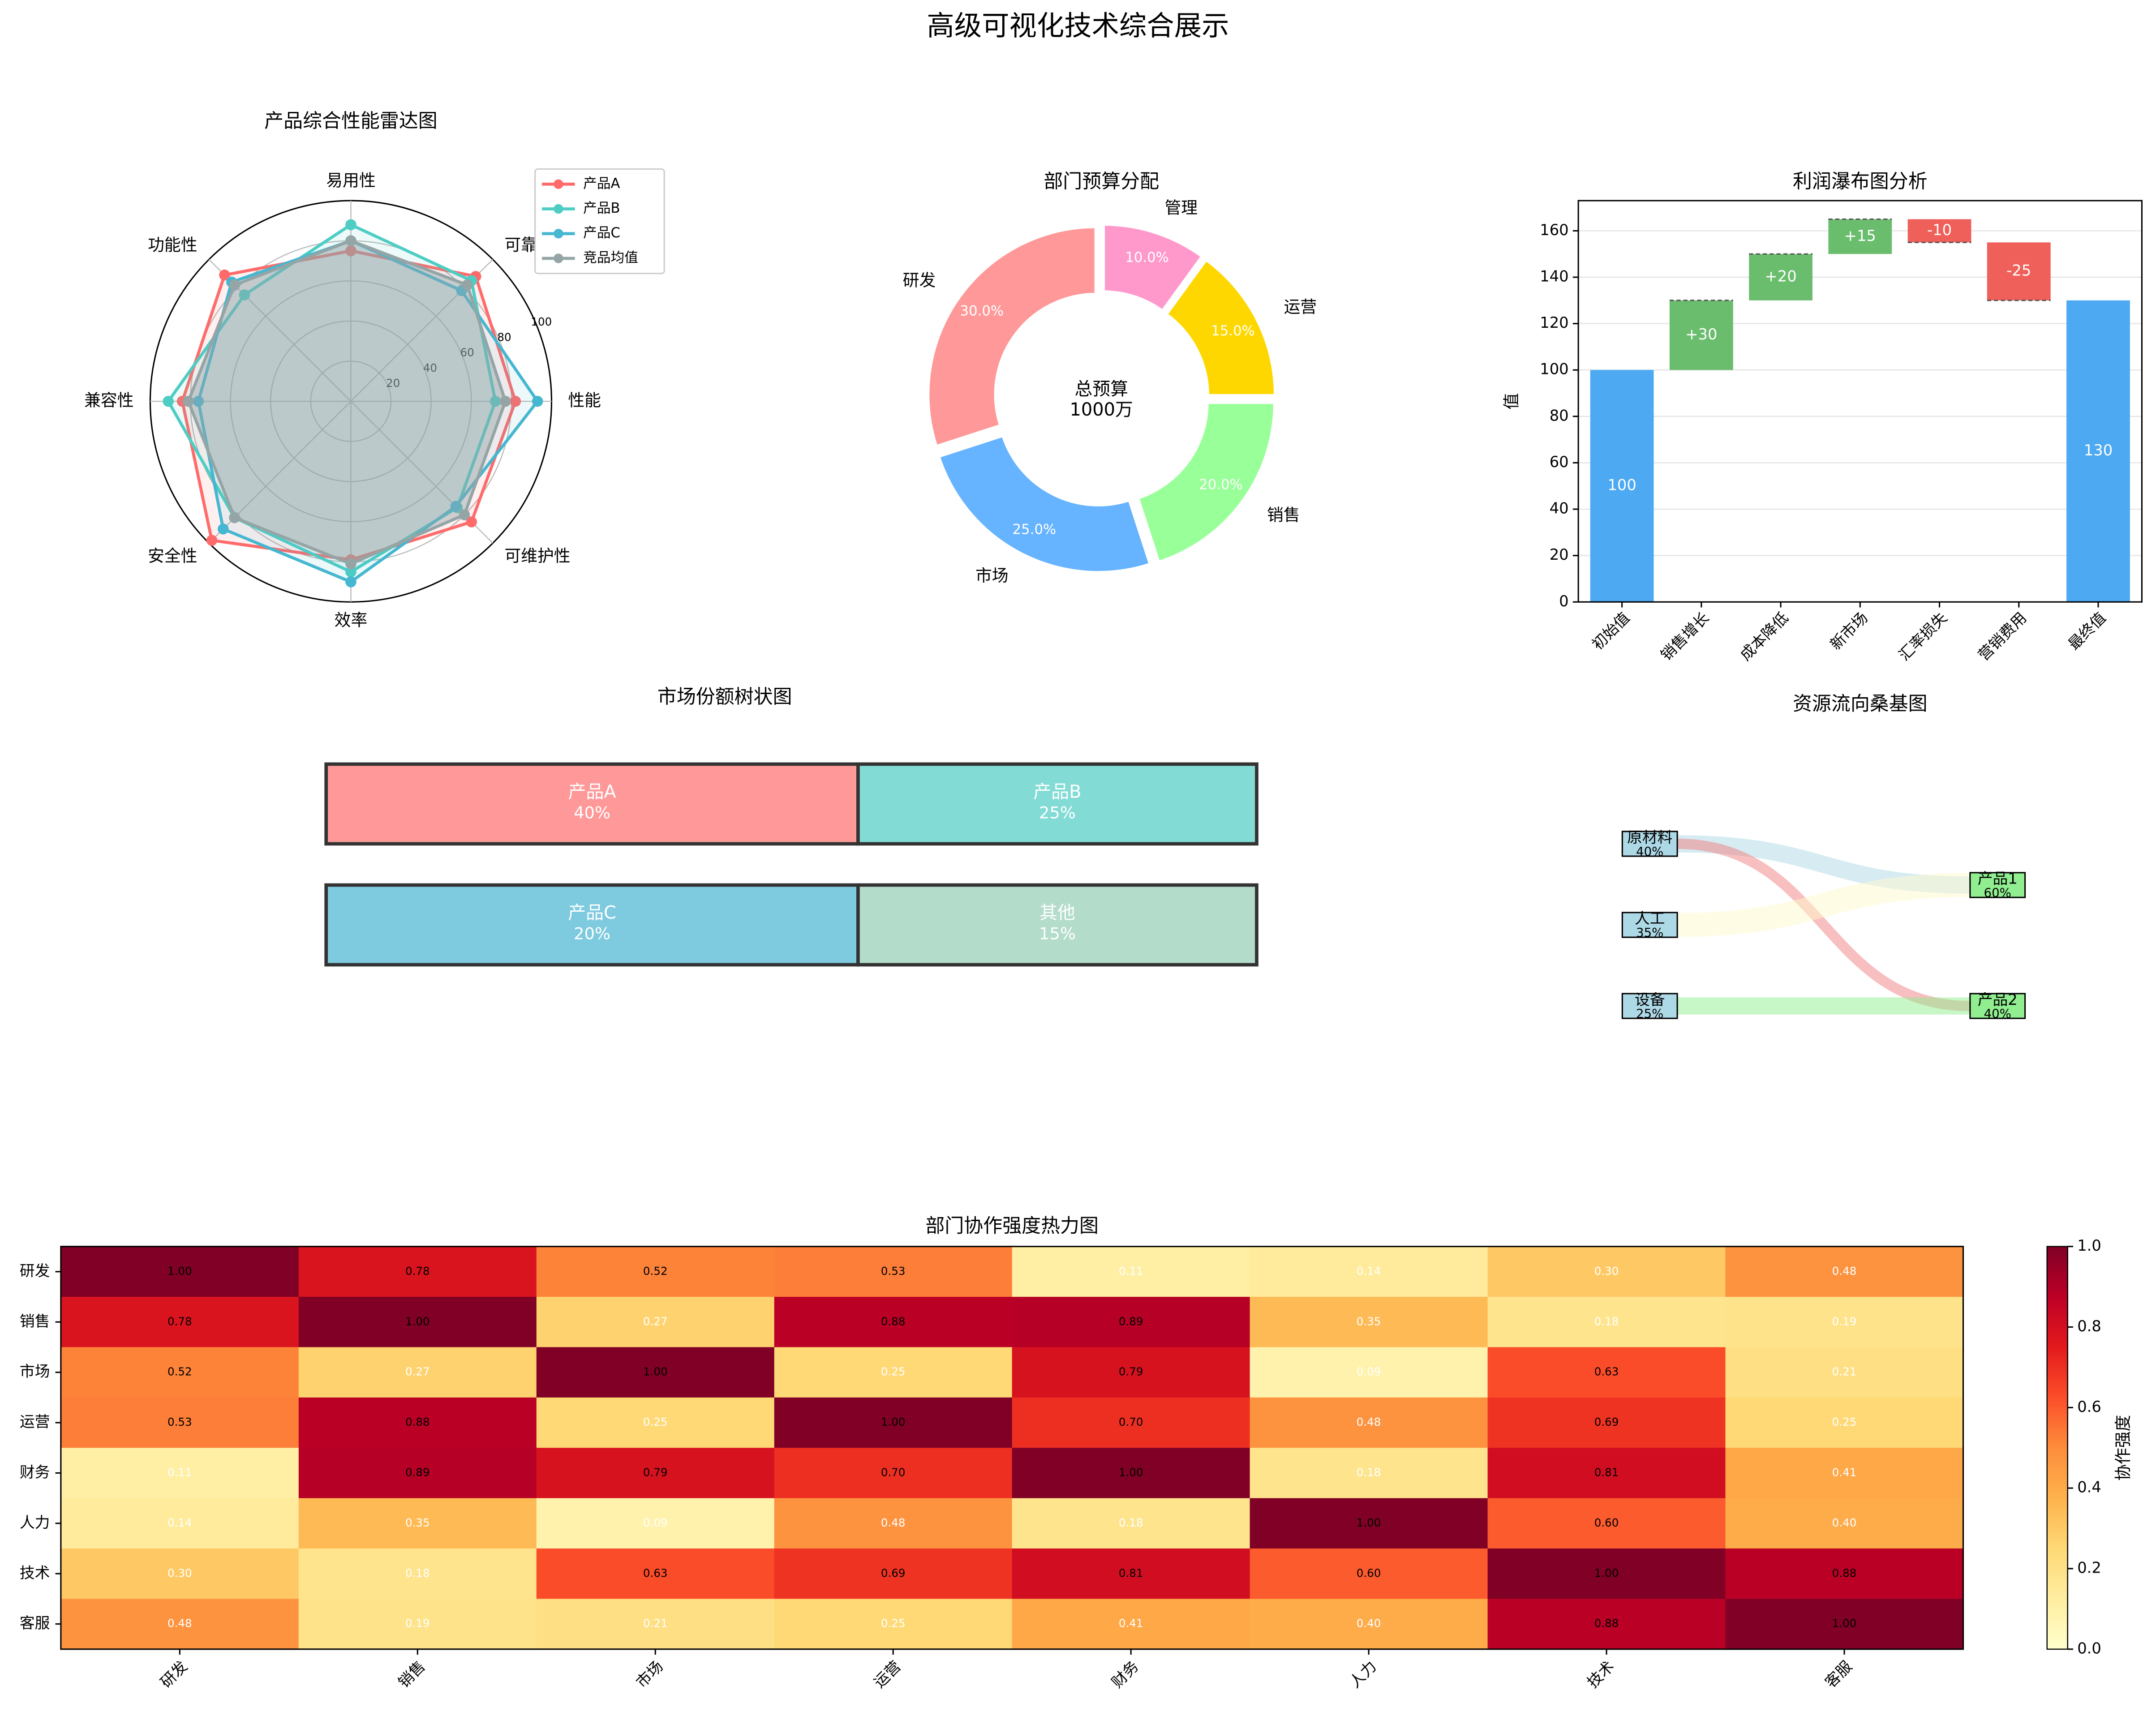 The width and height of the screenshot is (2156, 1711). Describe the element at coordinates (1997, 1013) in the screenshot. I see `node-value: 40%` at that location.